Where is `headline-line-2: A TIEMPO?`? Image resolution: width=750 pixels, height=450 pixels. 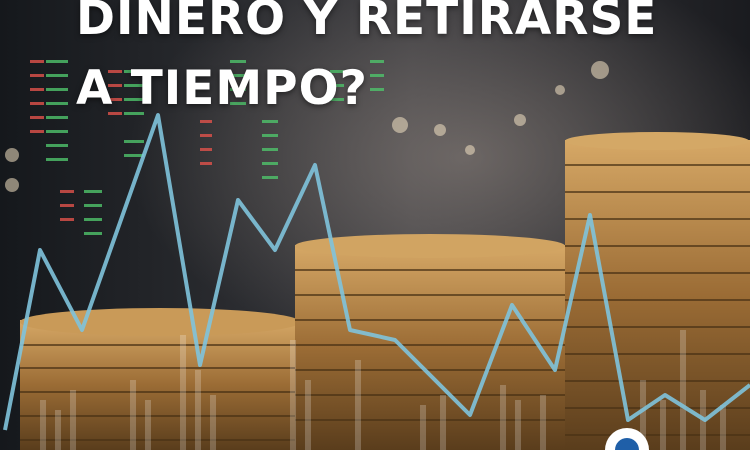 headline-line-2: A TIEMPO? is located at coordinates (222, 88).